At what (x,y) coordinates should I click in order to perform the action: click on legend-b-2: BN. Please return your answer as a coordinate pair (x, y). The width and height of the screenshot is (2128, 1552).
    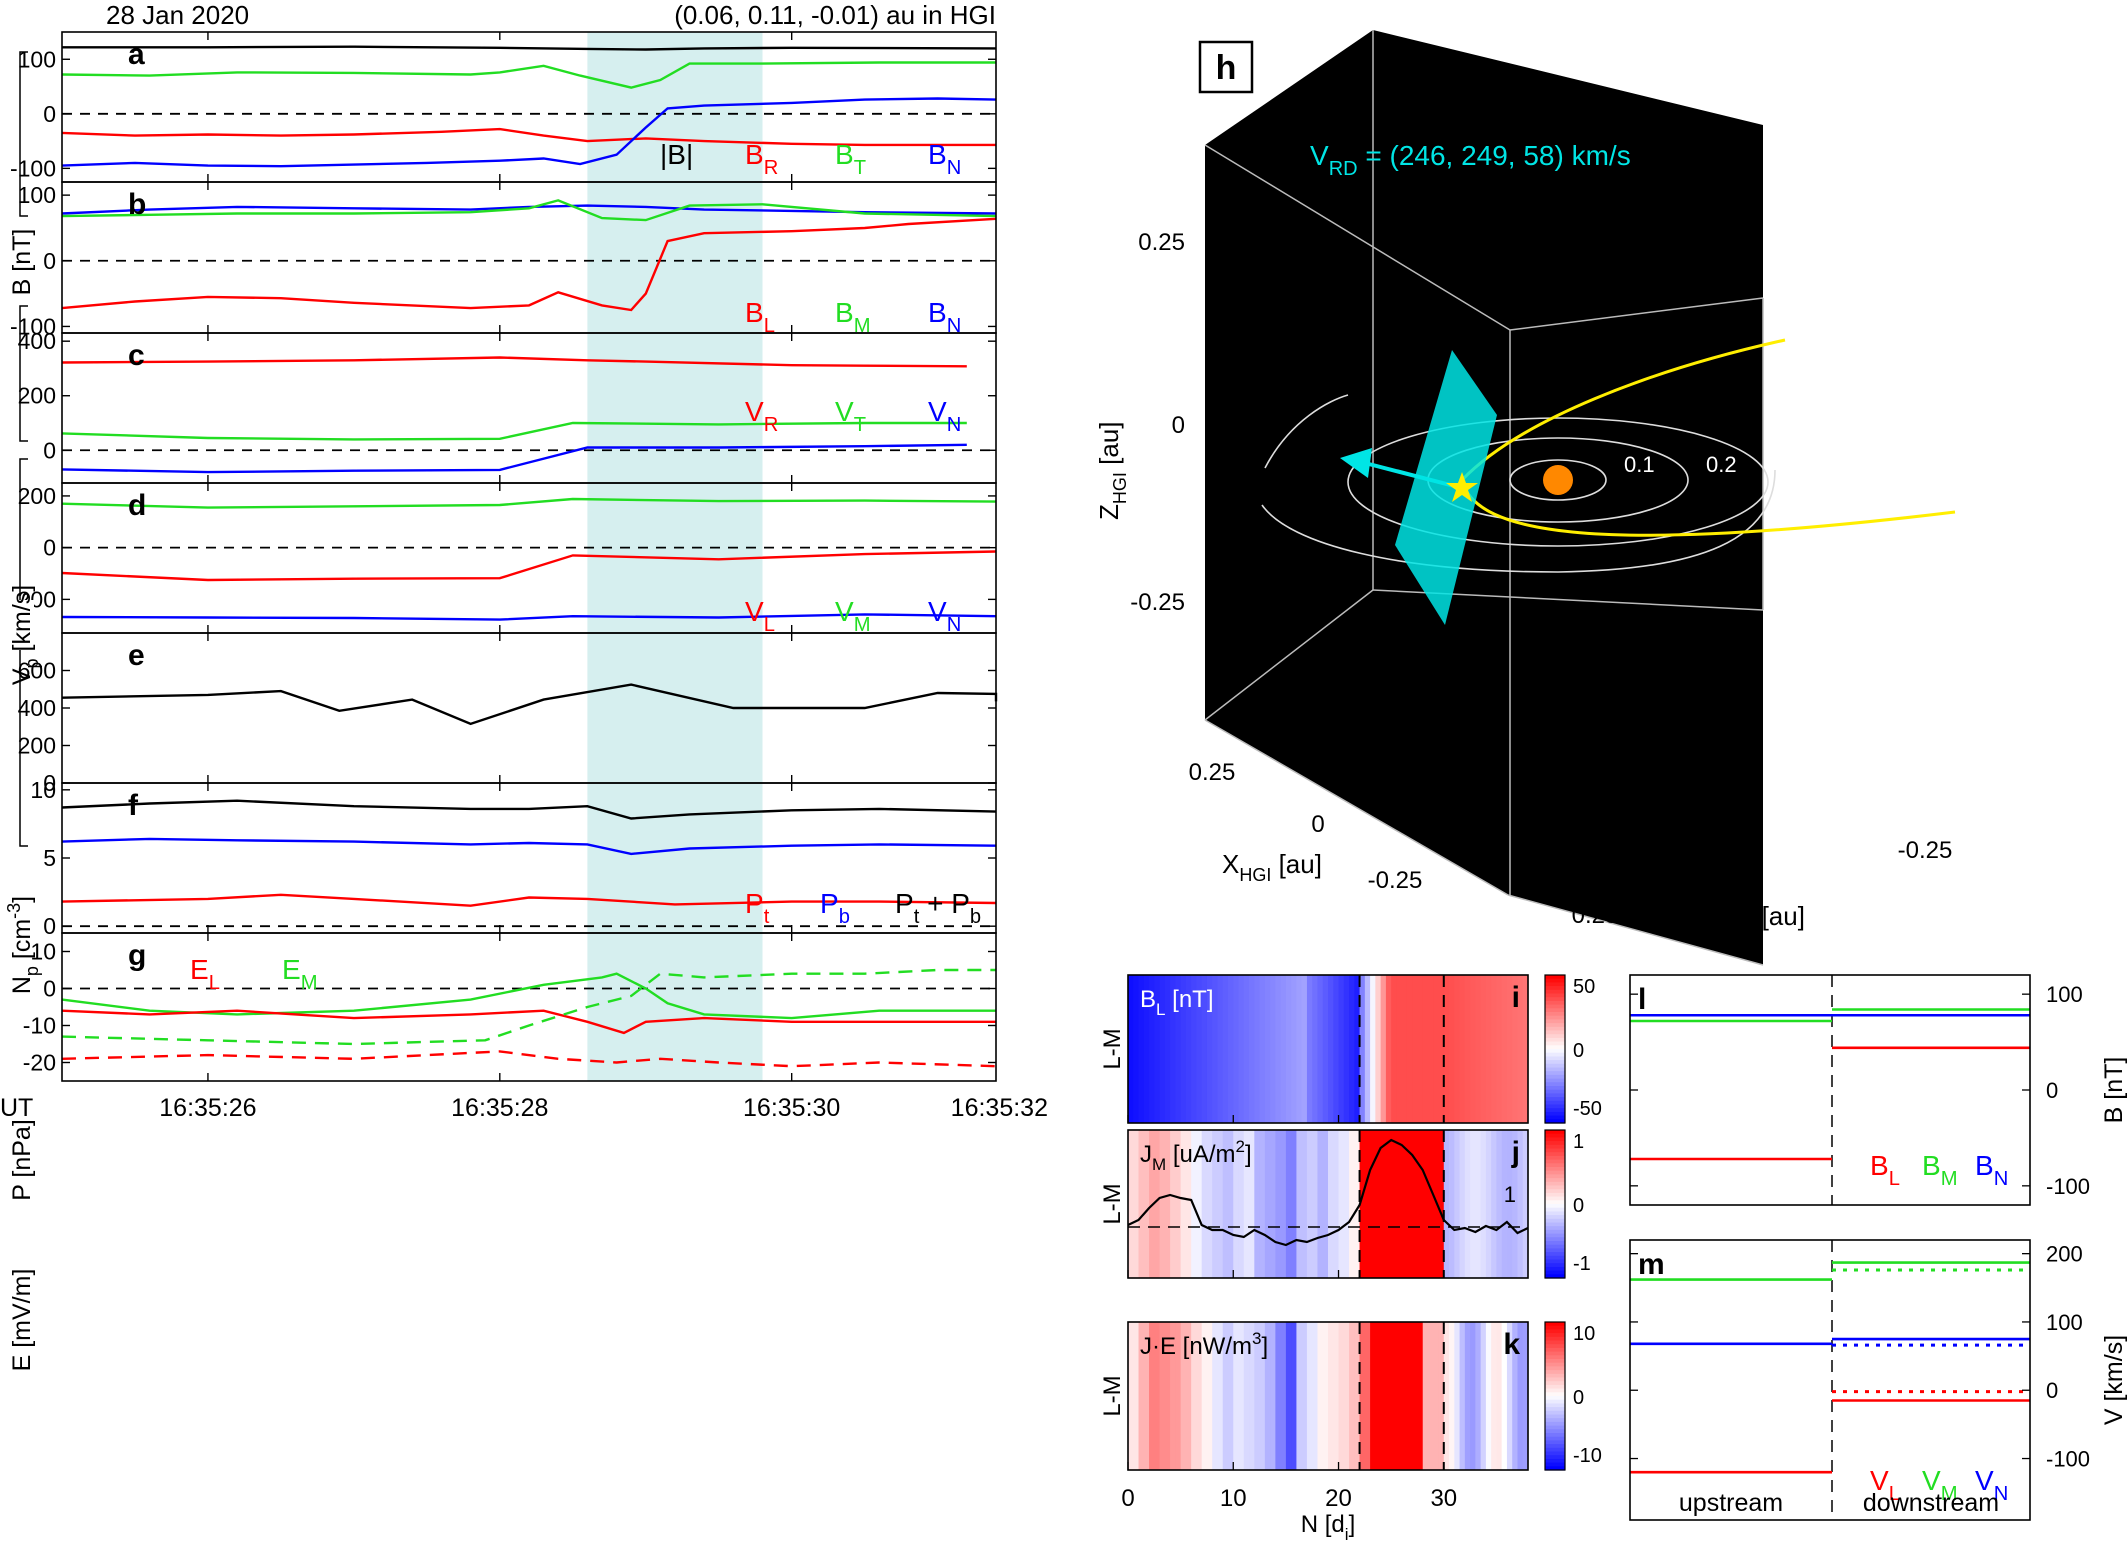
    Looking at the image, I should click on (944, 317).